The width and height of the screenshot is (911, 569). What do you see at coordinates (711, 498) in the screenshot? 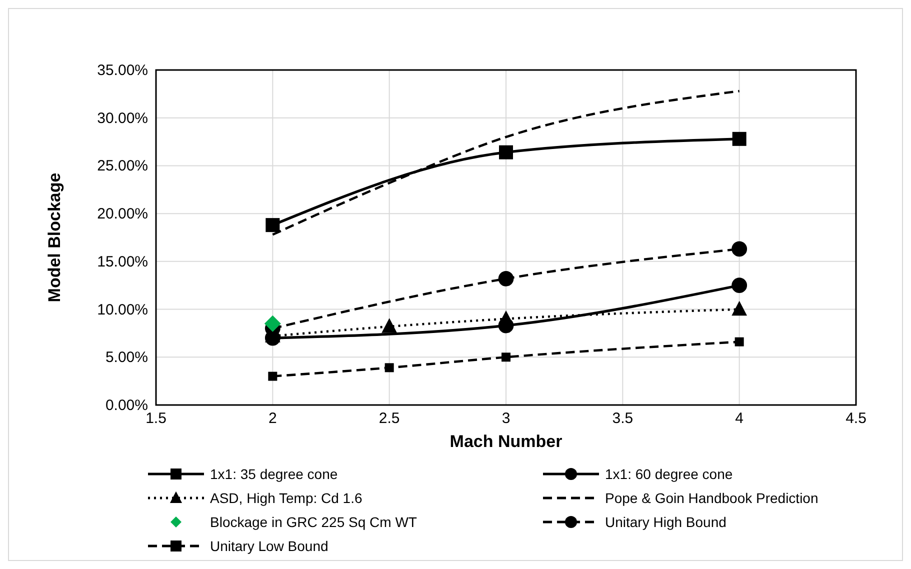
I see `legend-label: Pope & Goin Handbook Prediction` at bounding box center [711, 498].